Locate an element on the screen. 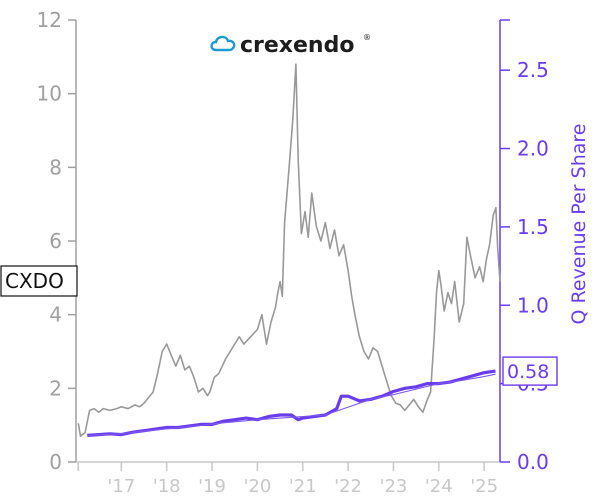 The width and height of the screenshot is (600, 500). x-tick-label: '18 is located at coordinates (167, 486).